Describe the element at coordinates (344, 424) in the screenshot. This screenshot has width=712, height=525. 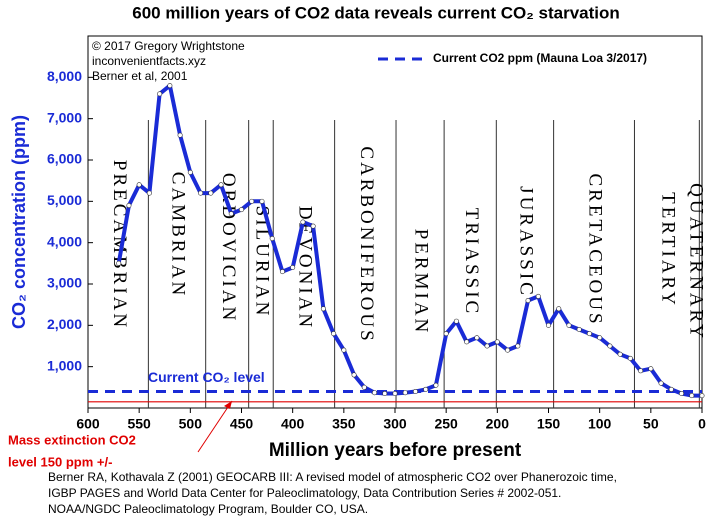
I see `x-tick-label: 350` at that location.